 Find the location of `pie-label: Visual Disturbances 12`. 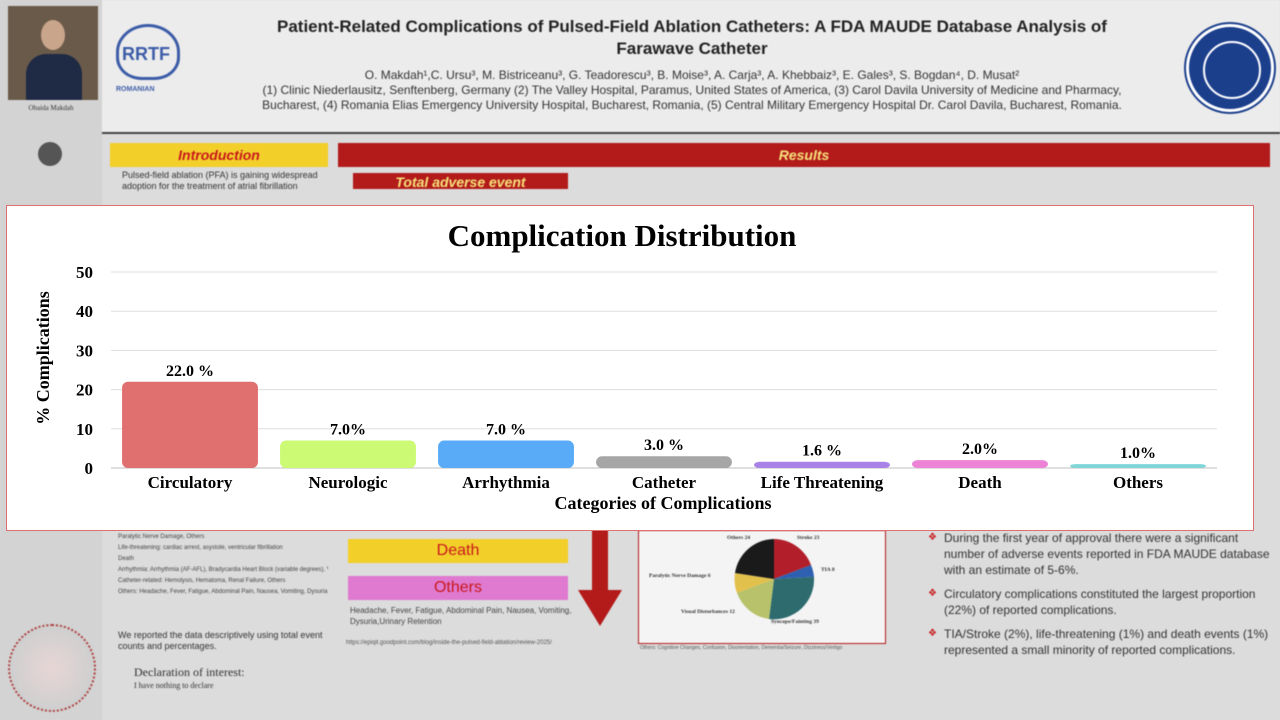

pie-label: Visual Disturbances 12 is located at coordinates (708, 612).